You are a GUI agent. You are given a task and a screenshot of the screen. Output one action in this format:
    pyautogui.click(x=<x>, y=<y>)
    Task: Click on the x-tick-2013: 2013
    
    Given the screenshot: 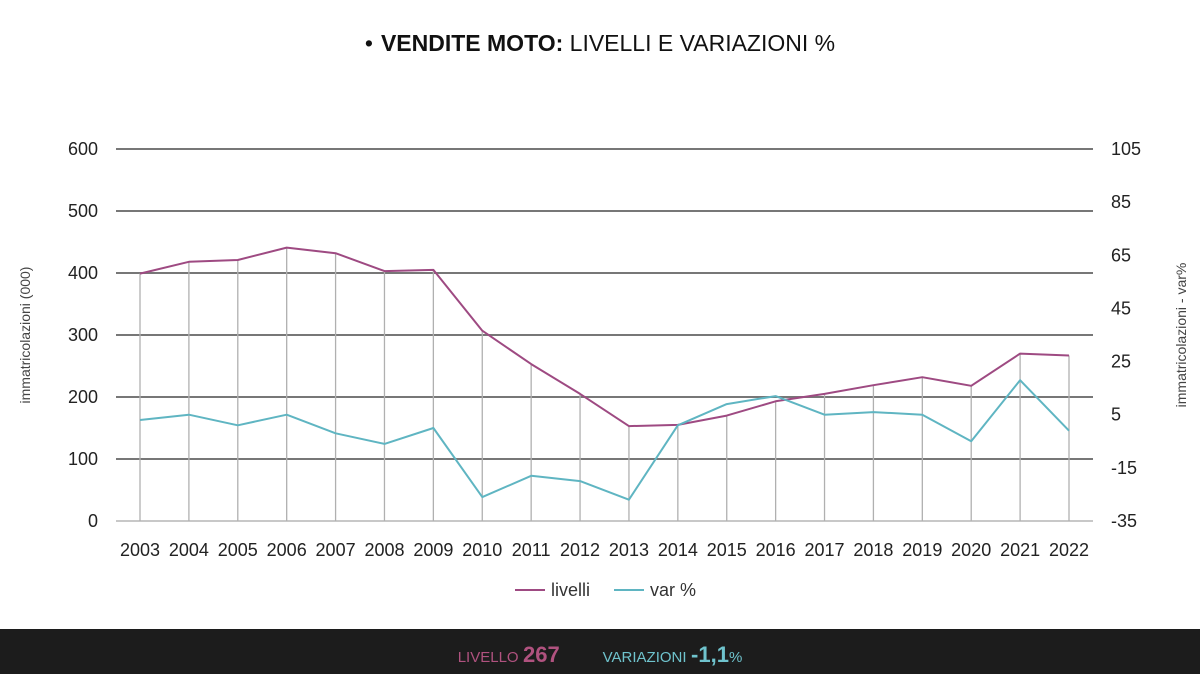 What is the action you would take?
    pyautogui.click(x=629, y=550)
    